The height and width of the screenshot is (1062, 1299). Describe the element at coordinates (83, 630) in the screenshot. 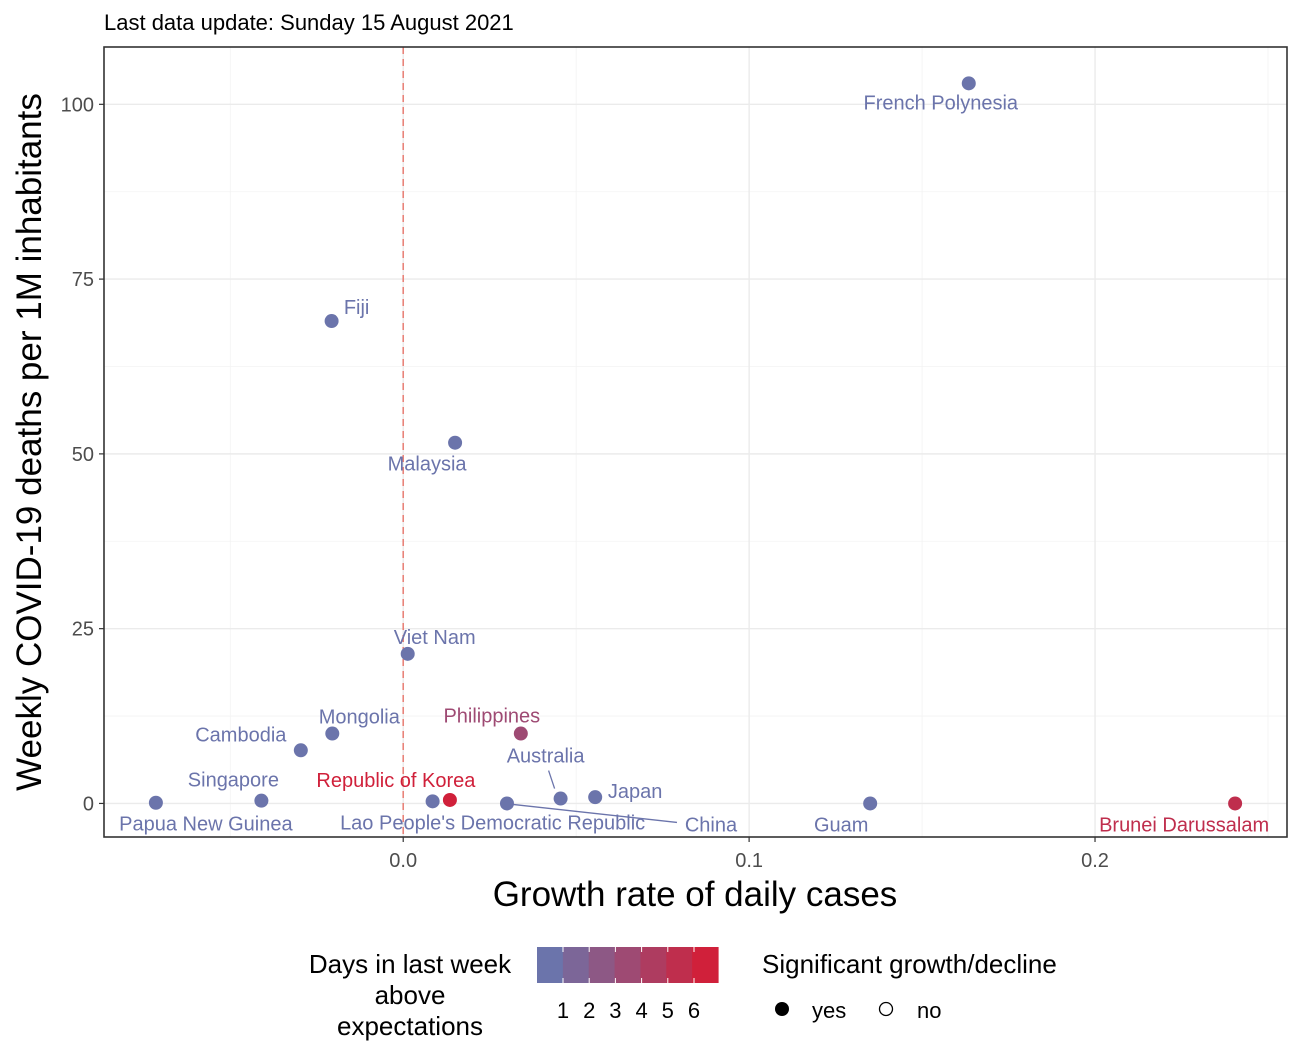

I see `y-tick-label: 25` at that location.